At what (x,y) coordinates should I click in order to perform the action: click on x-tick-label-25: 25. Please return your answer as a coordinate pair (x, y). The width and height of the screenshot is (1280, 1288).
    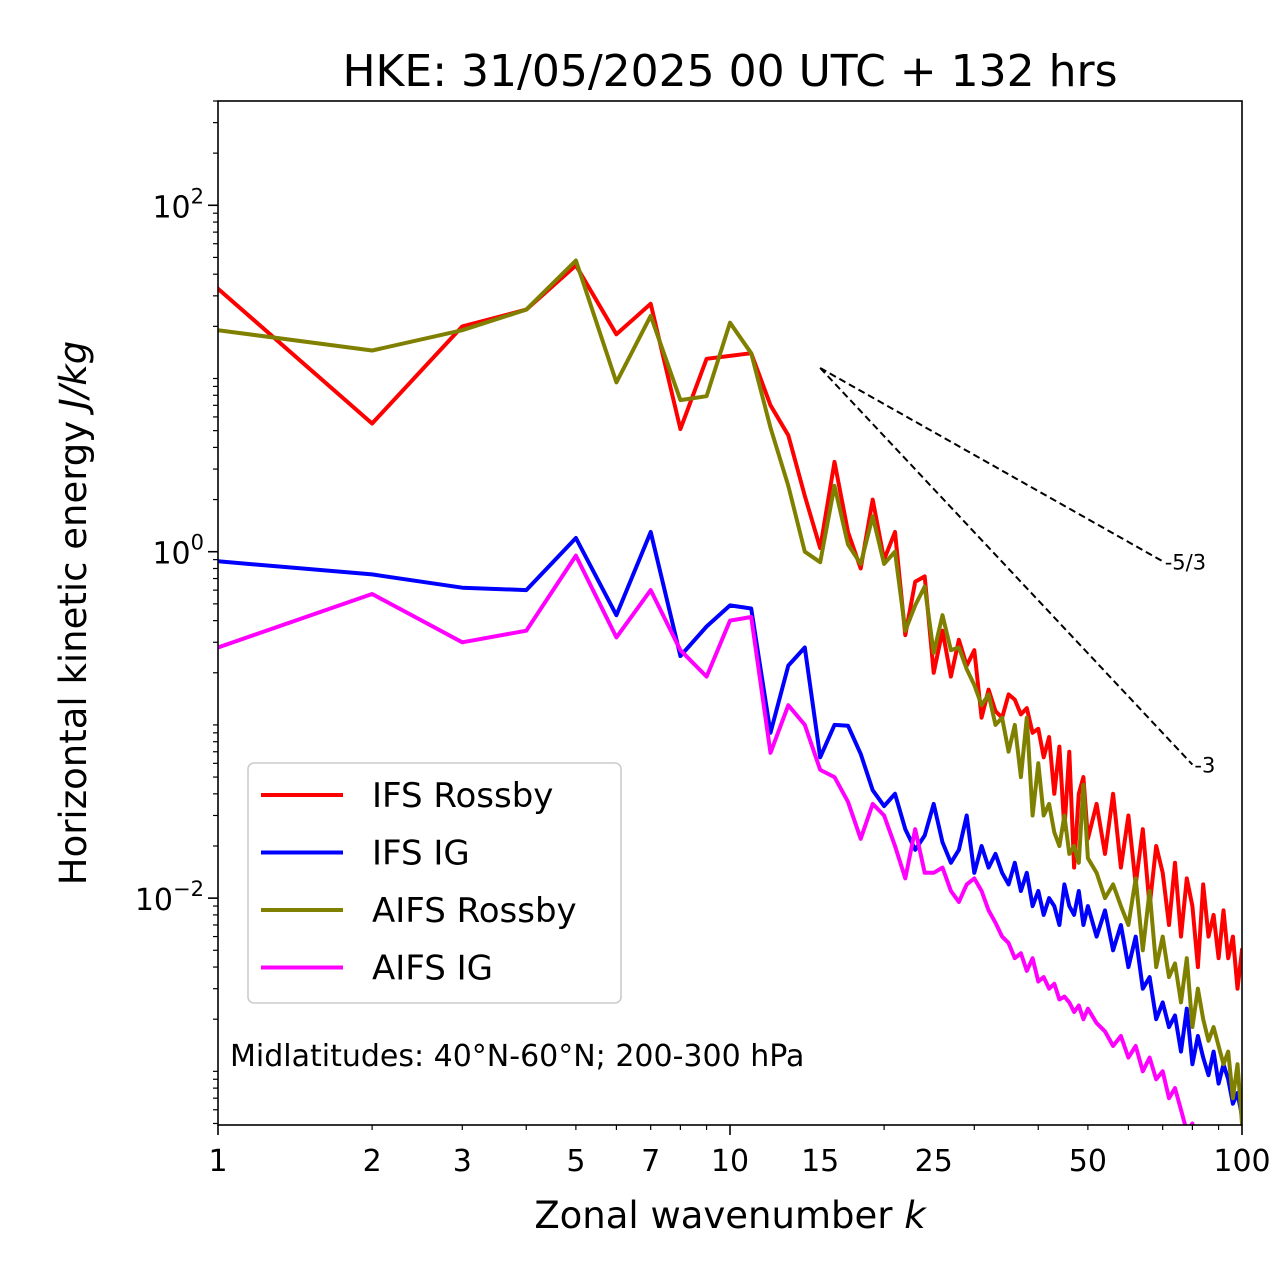
    Looking at the image, I should click on (934, 1161).